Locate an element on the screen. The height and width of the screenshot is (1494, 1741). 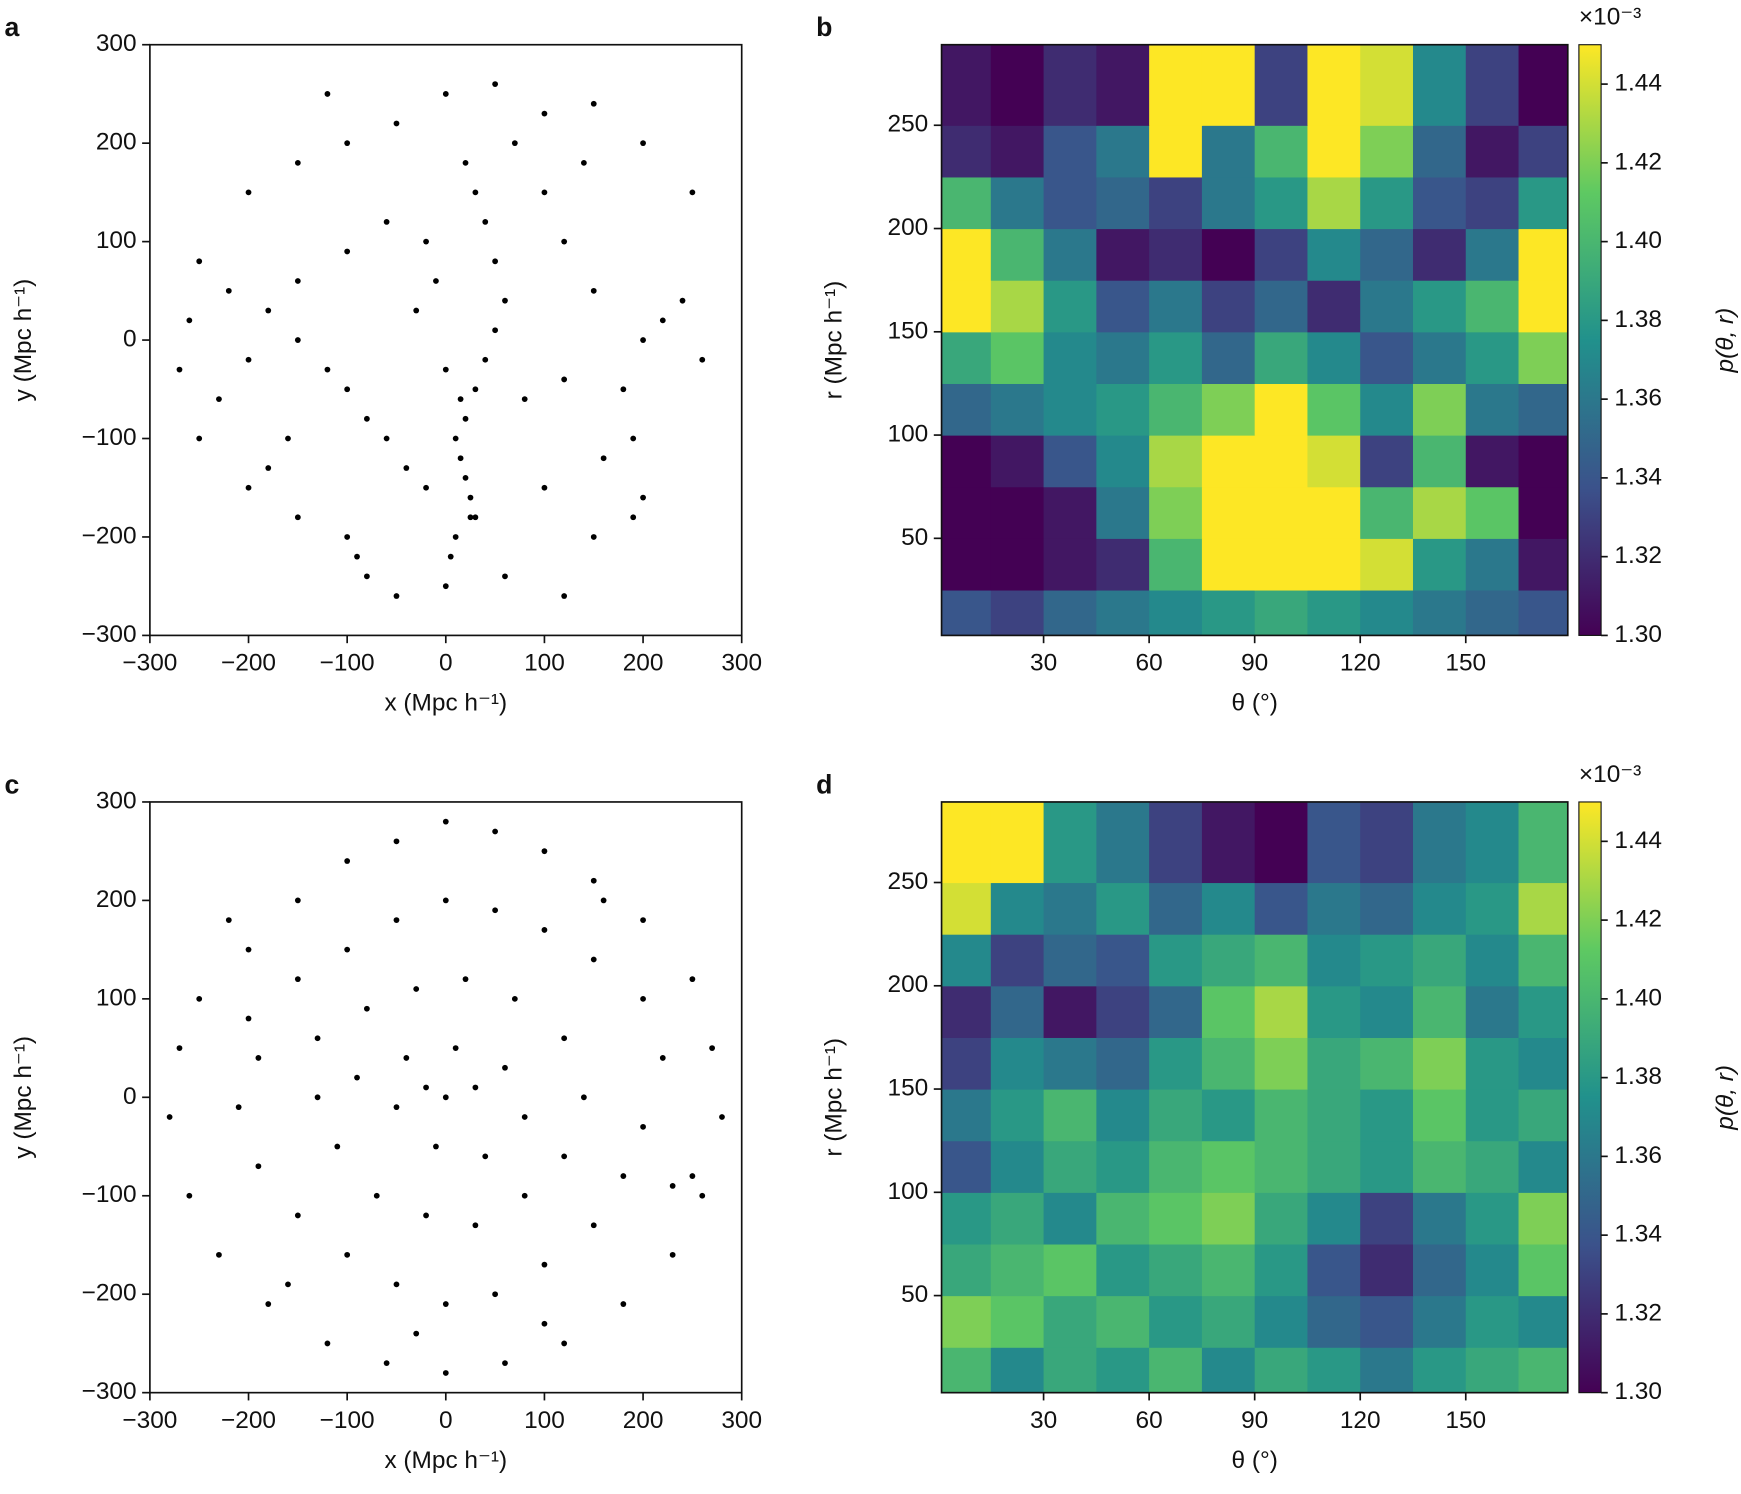
y-tick-label: 0 is located at coordinates (130, 1096).